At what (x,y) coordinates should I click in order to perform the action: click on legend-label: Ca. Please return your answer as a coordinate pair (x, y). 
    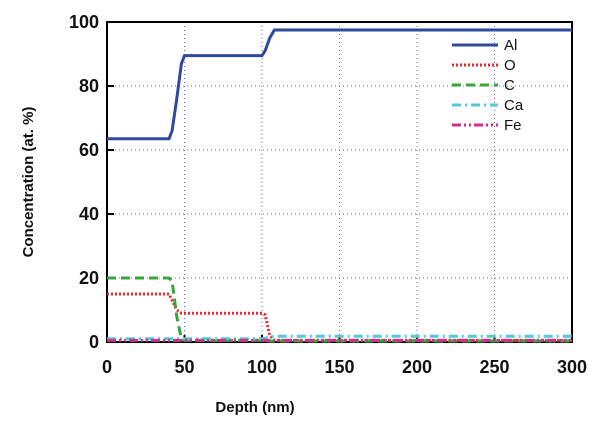
    Looking at the image, I should click on (514, 105).